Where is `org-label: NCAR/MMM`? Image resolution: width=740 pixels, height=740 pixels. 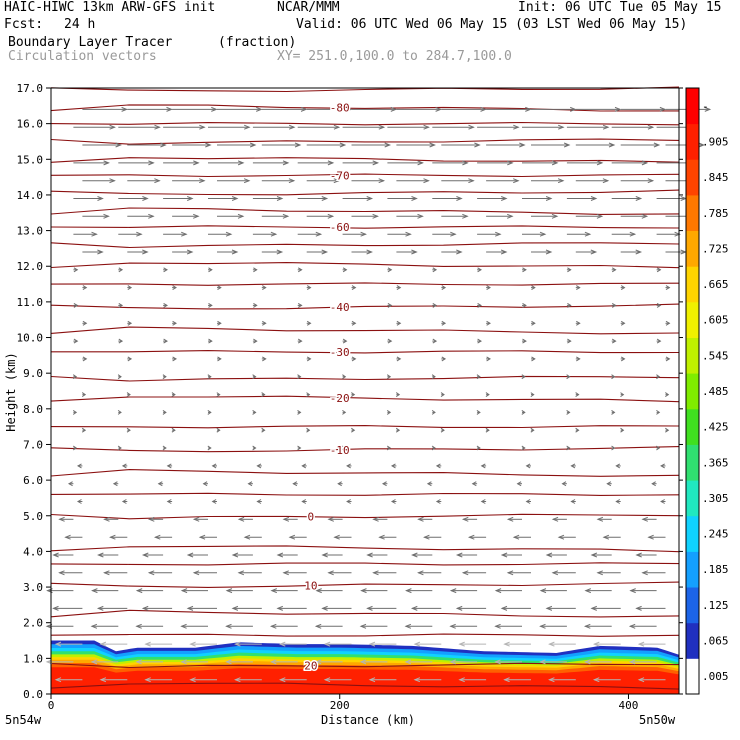
org-label: NCAR/MMM is located at coordinates (308, 7).